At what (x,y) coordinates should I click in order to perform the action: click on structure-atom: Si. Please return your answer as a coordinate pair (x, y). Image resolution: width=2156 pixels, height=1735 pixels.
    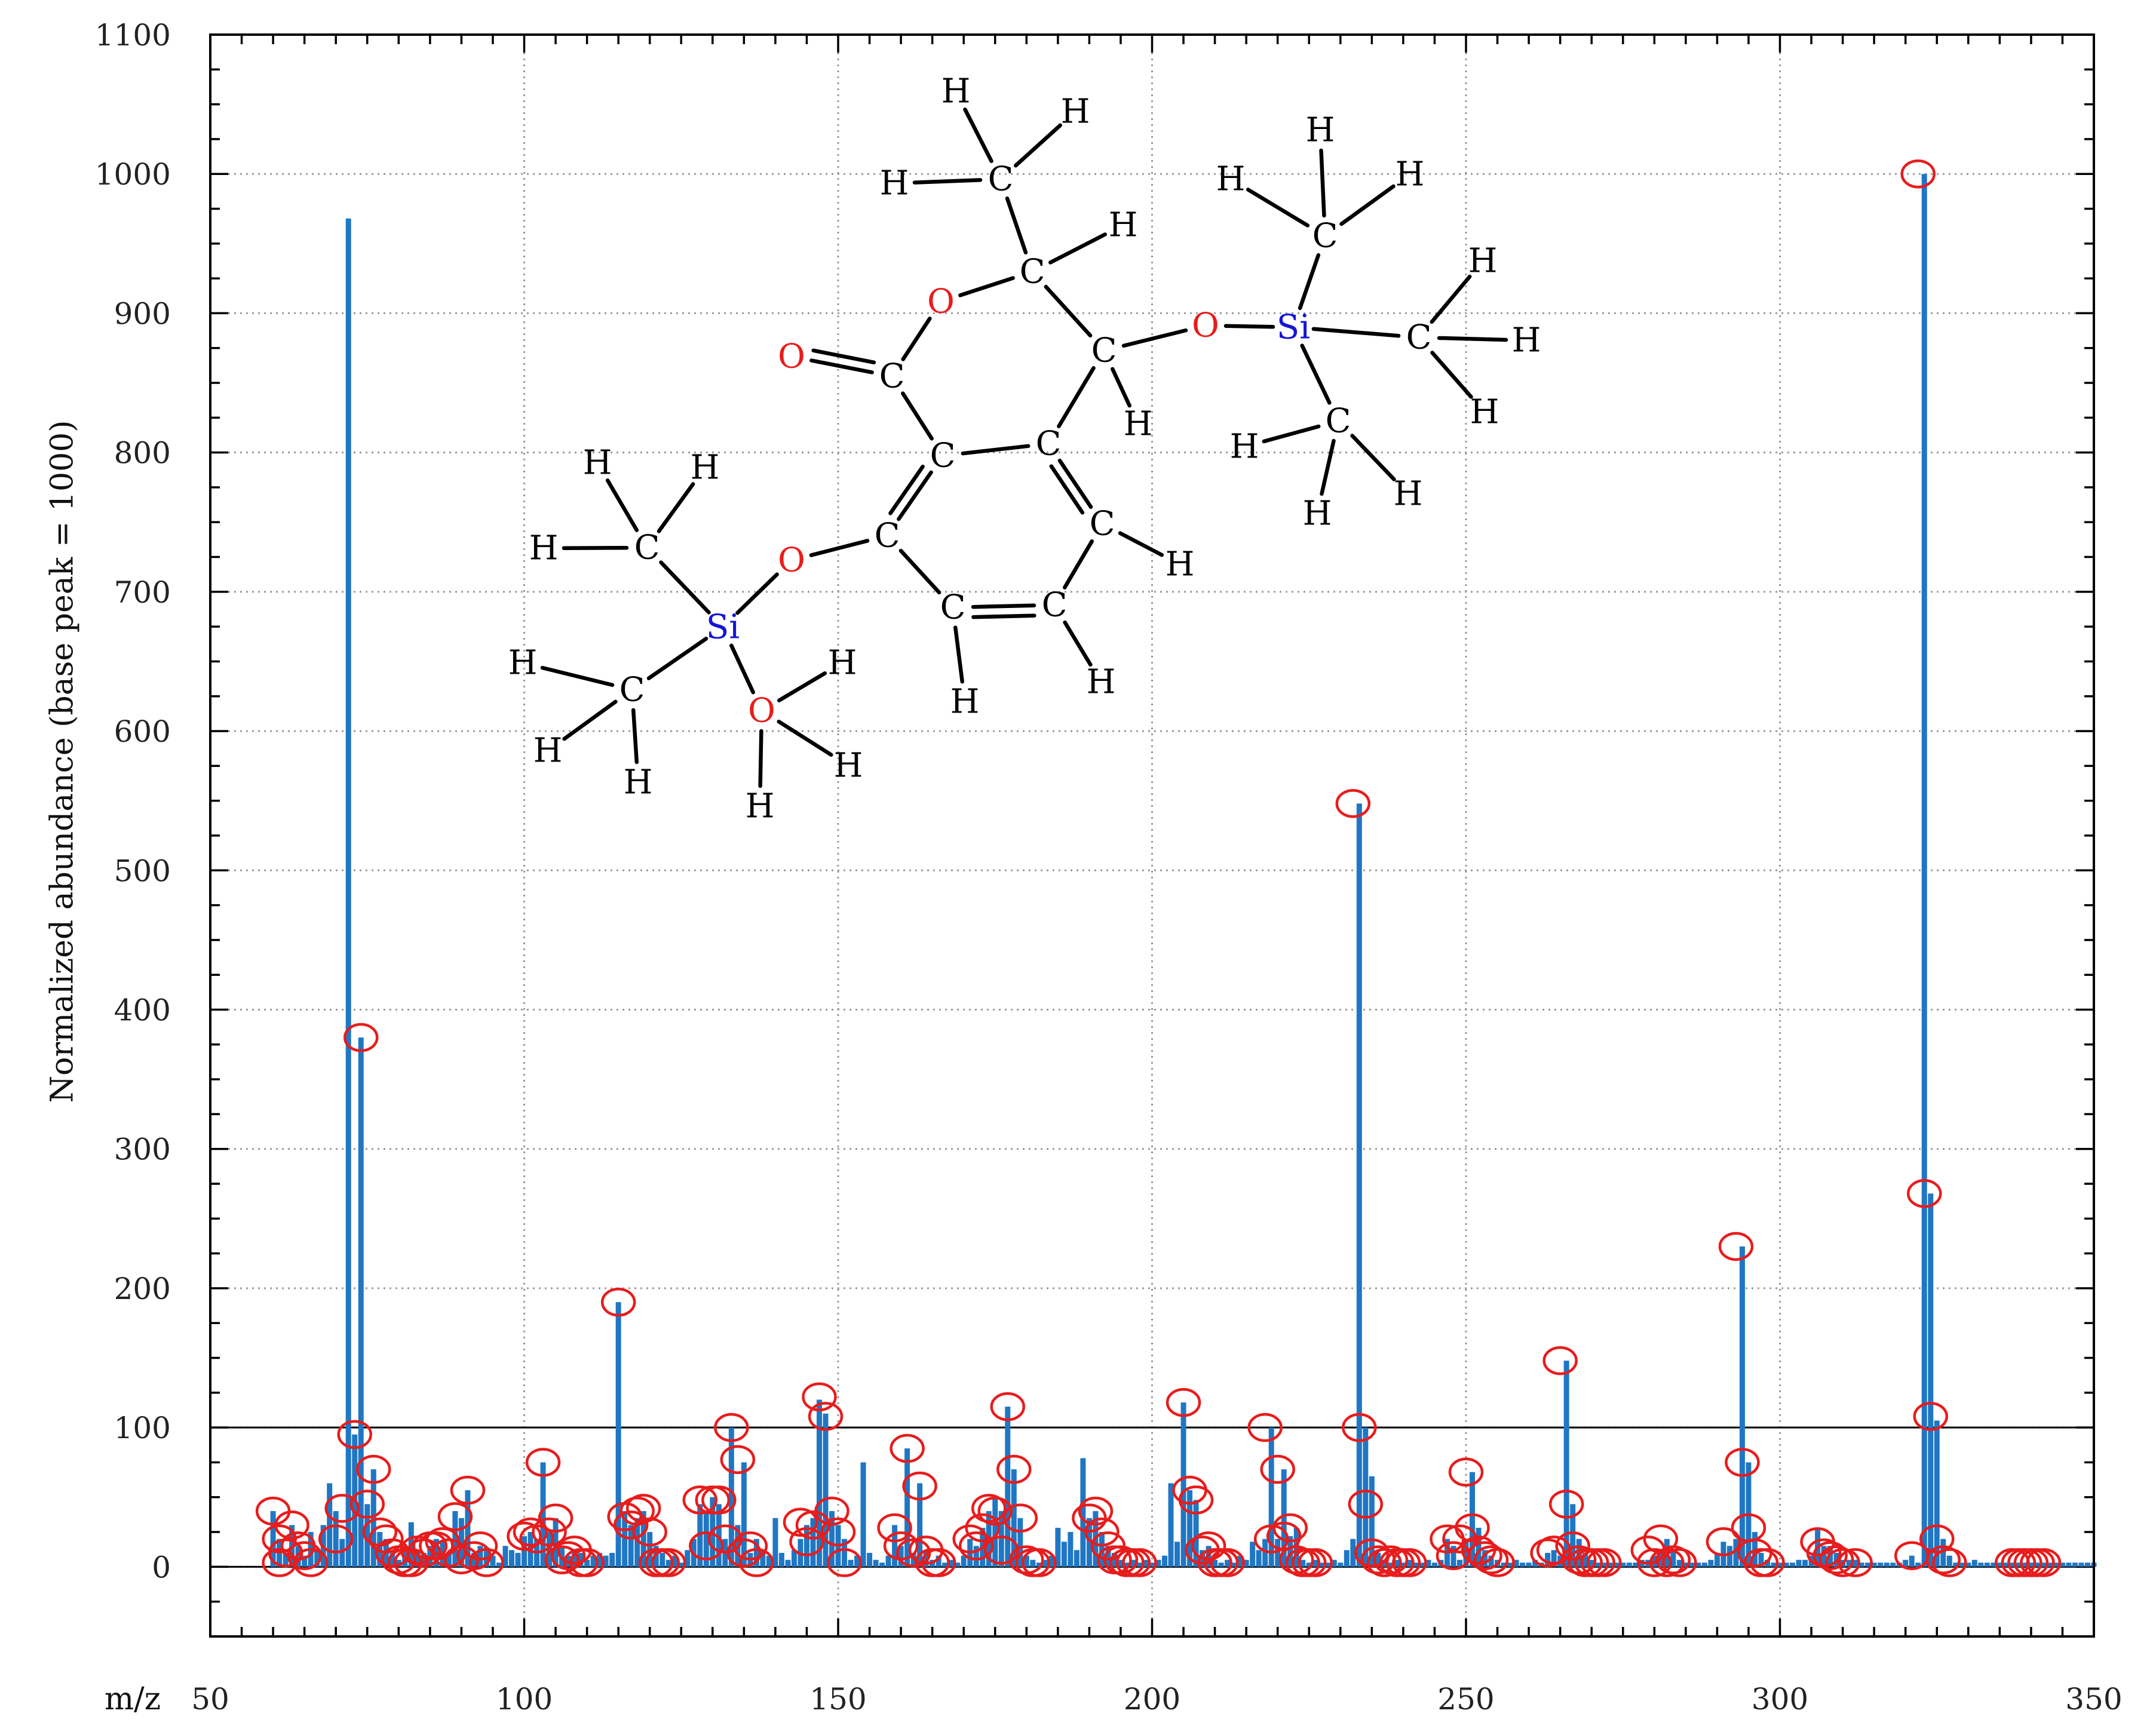
    Looking at the image, I should click on (723, 627).